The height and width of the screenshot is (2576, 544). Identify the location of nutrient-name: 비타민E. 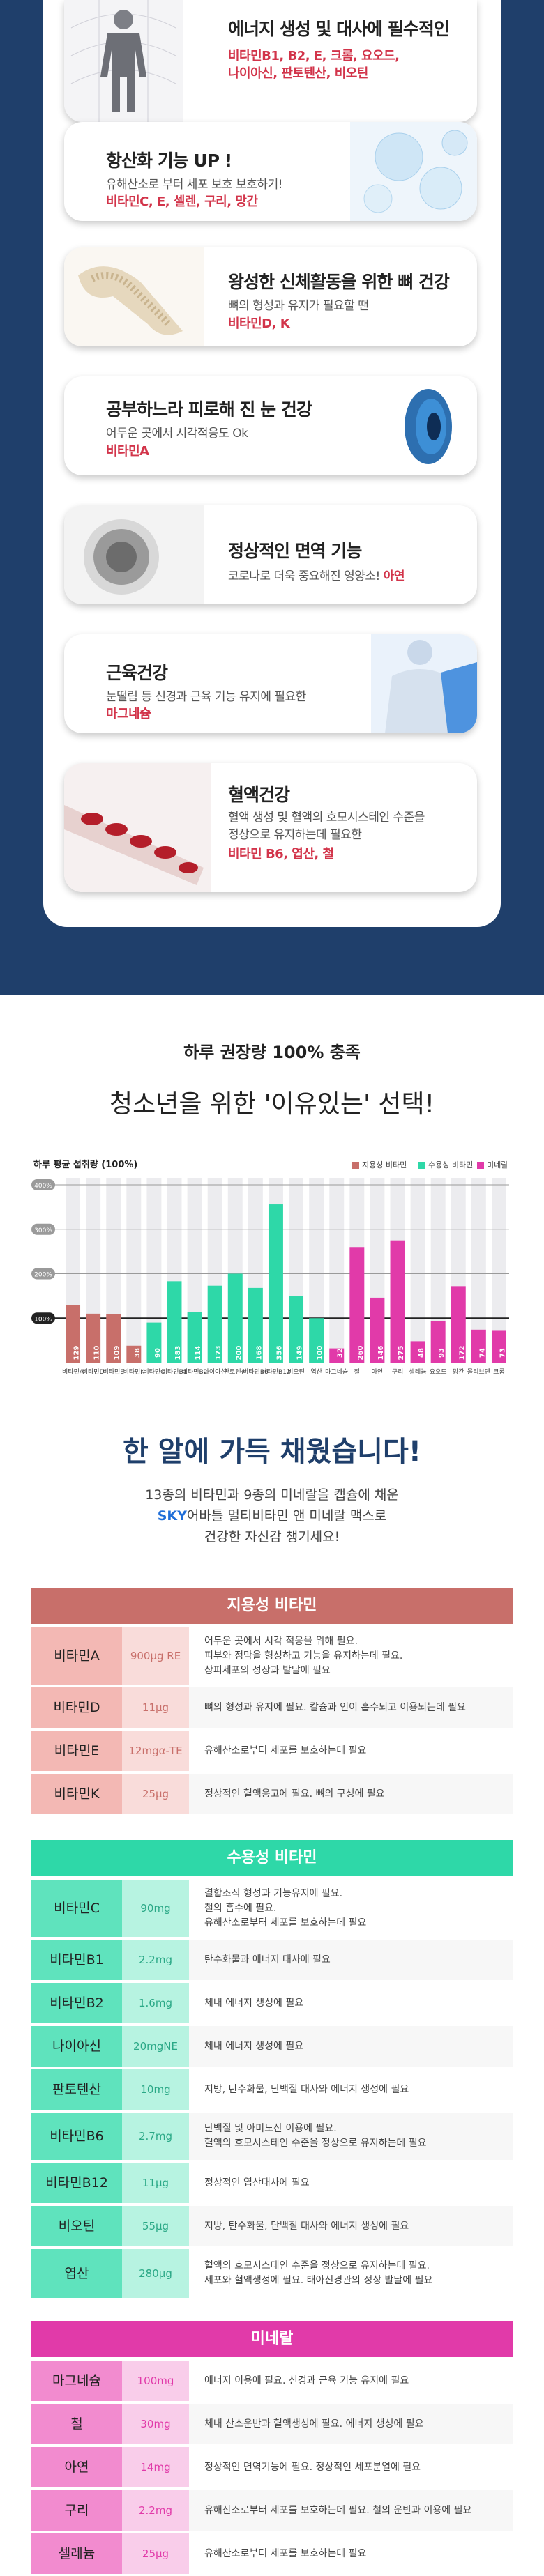
(76, 1751).